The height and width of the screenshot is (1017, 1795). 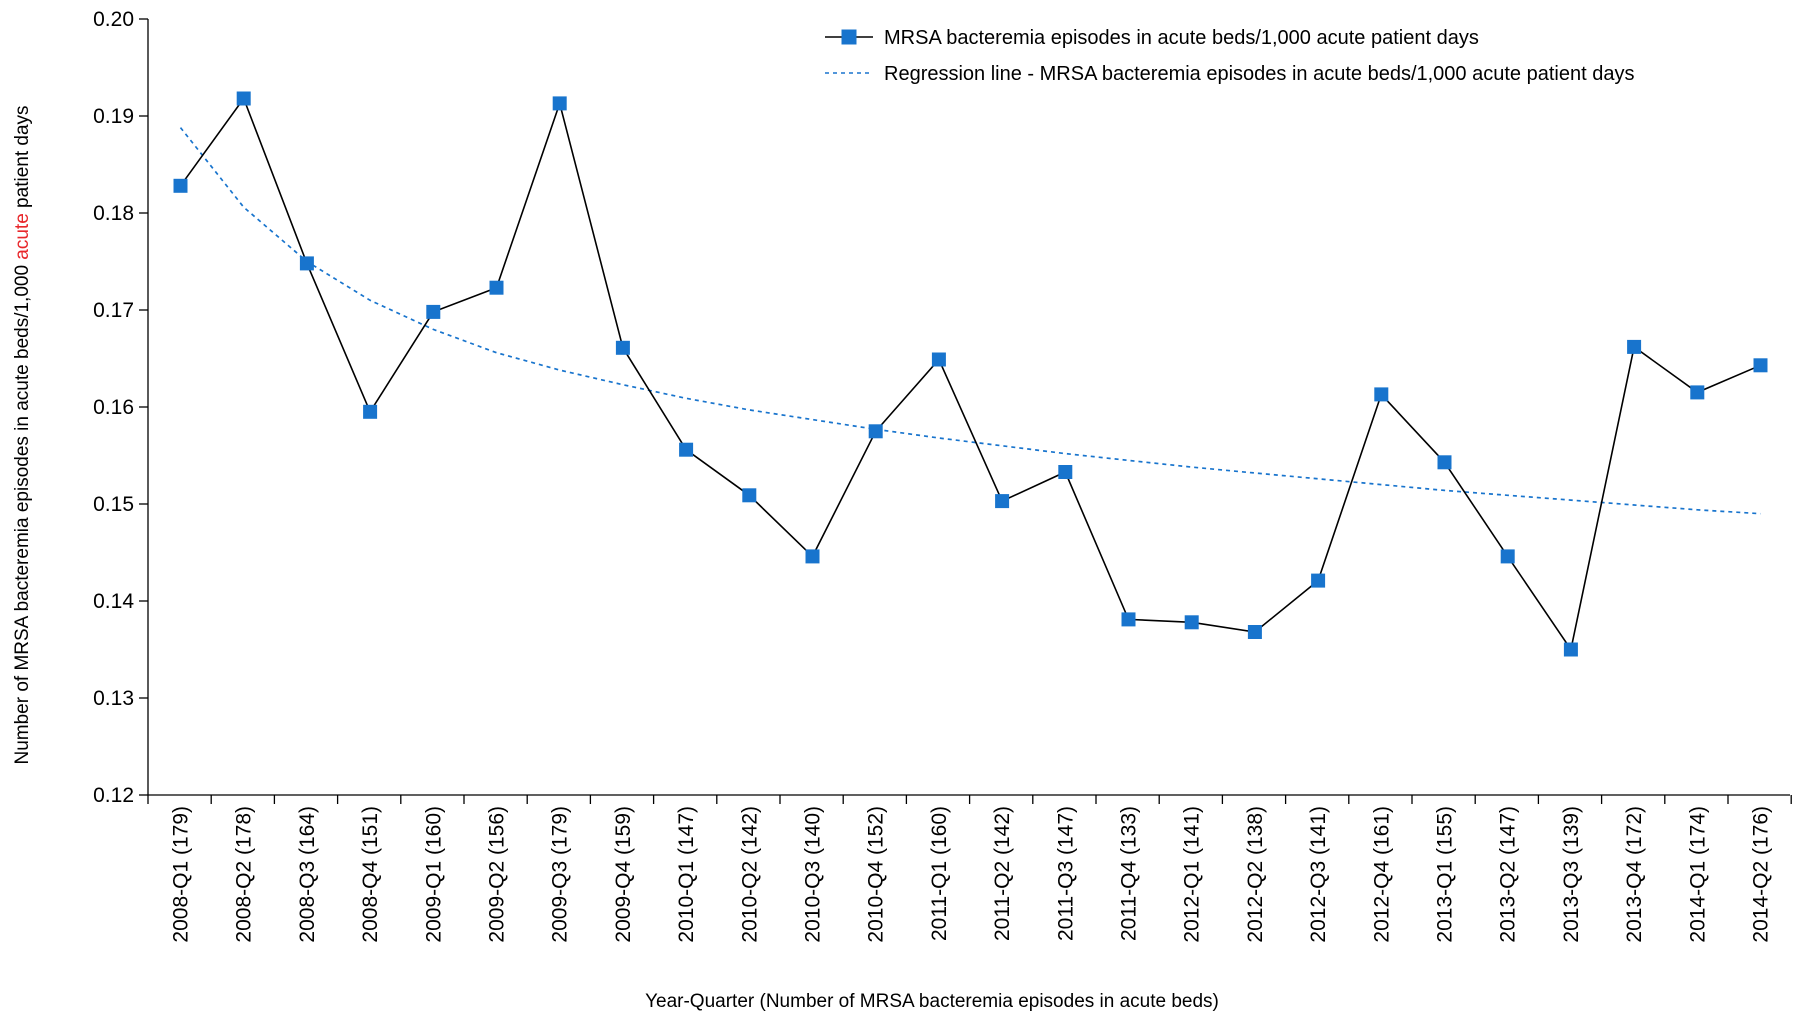 I want to click on x-category-label: 2010-Q4 (152), so click(x=876, y=874).